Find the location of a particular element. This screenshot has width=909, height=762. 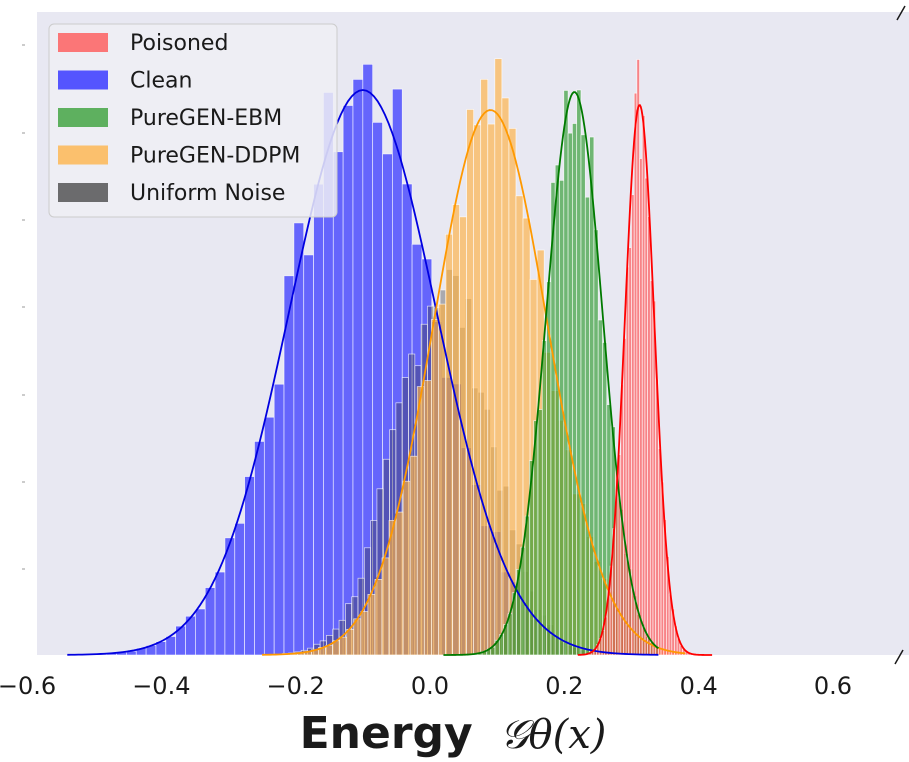

x-axis-ticks: −0.6 −0.4 −0.2 0.0 0.2 0.4 0.6 is located at coordinates (426, 686).